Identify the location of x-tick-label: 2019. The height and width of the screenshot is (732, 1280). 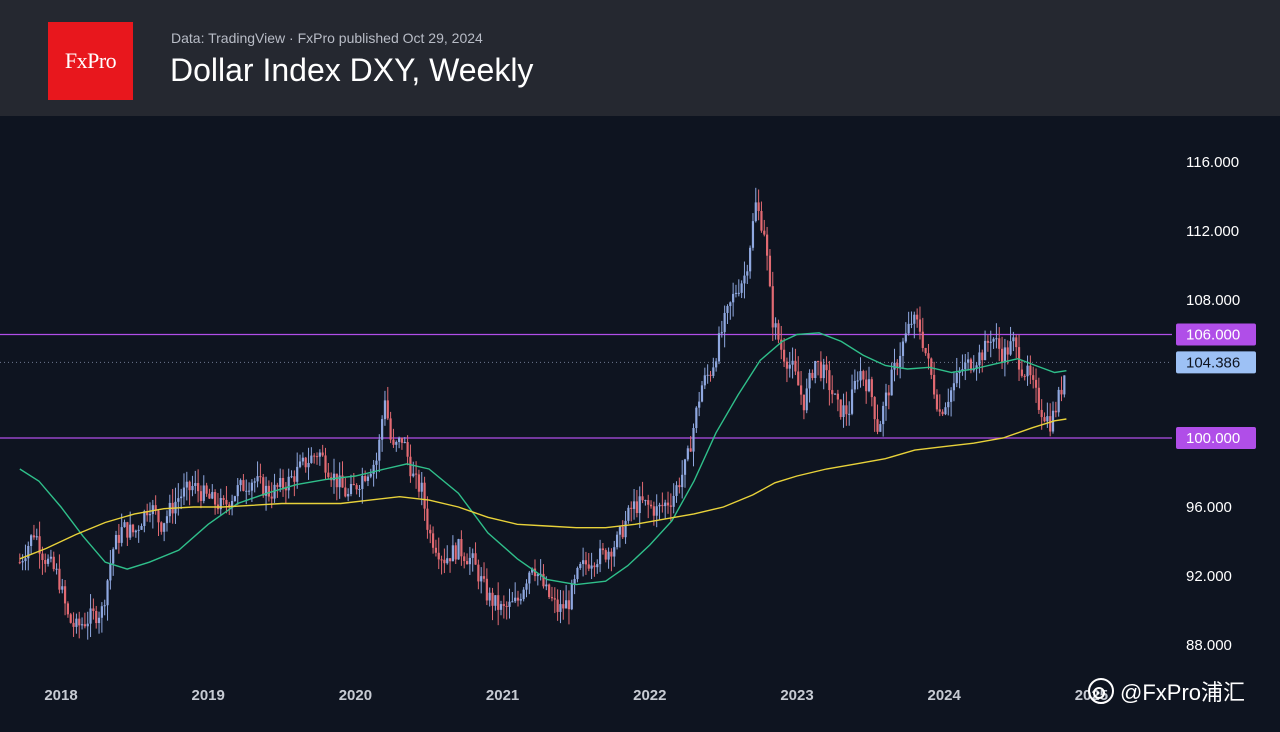
(208, 695).